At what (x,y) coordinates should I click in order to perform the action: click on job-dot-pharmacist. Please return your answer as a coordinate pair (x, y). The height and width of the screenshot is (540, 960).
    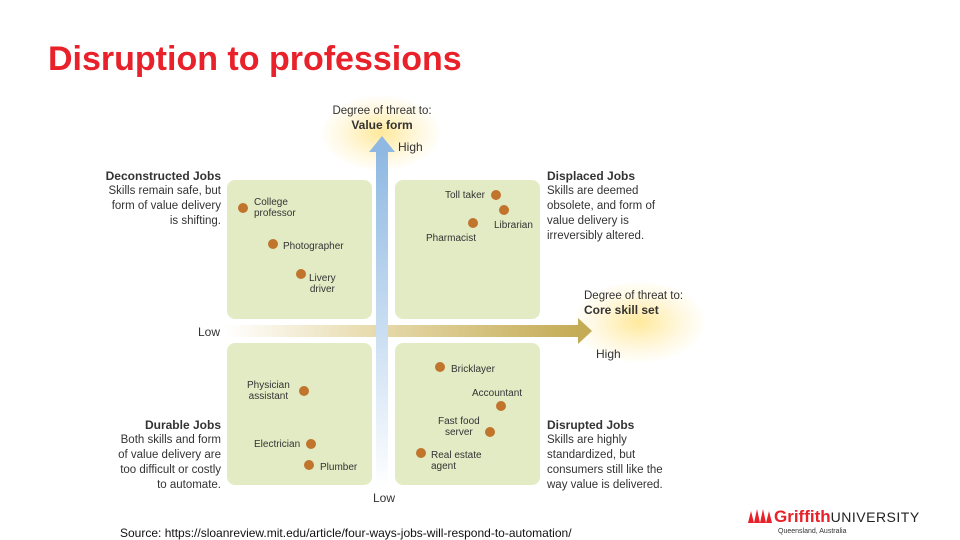
    Looking at the image, I should click on (473, 223).